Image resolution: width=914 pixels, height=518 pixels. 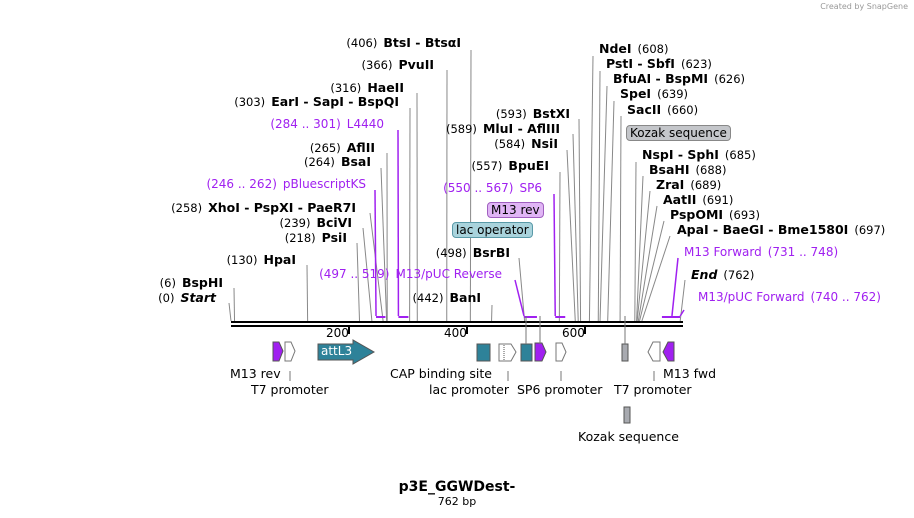 What do you see at coordinates (513, 166) in the screenshot?
I see `restriction-site-label: (557) BpuEI` at bounding box center [513, 166].